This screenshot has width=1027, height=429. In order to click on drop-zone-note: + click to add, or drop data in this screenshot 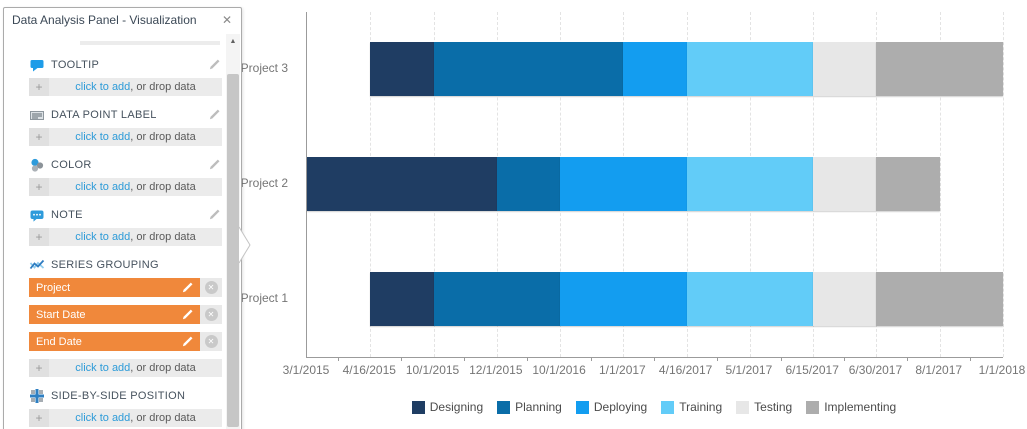, I will do `click(125, 237)`.